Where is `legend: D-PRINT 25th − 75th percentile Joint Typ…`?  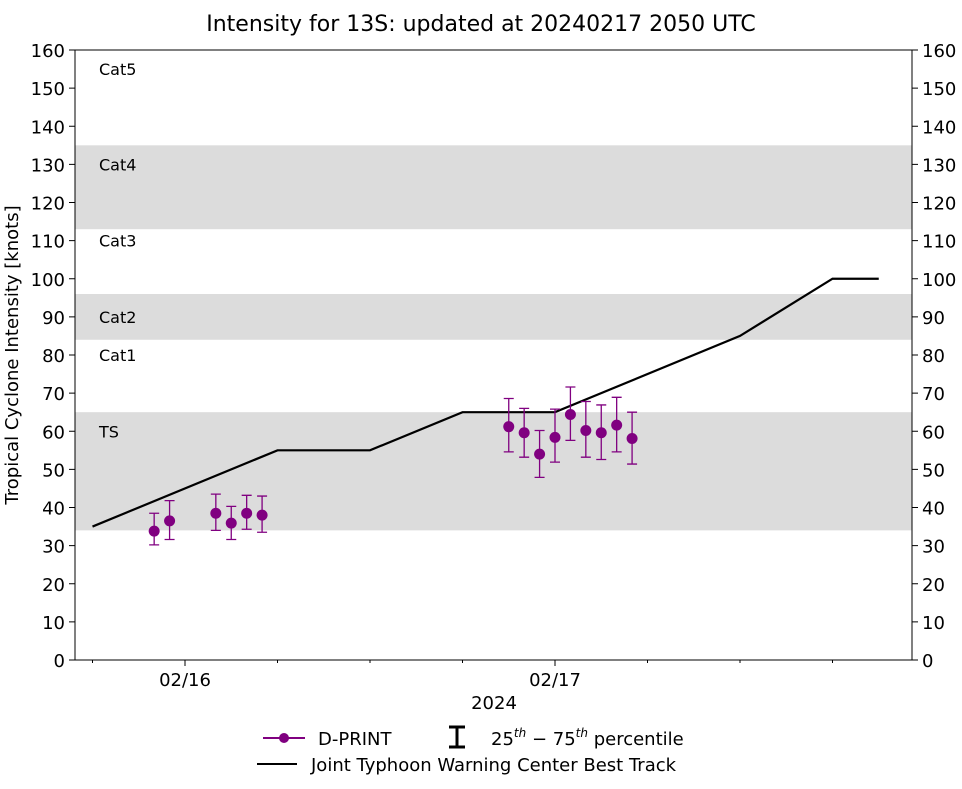
legend: D-PRINT 25th − 75th percentile Joint Typ… is located at coordinates (470, 750).